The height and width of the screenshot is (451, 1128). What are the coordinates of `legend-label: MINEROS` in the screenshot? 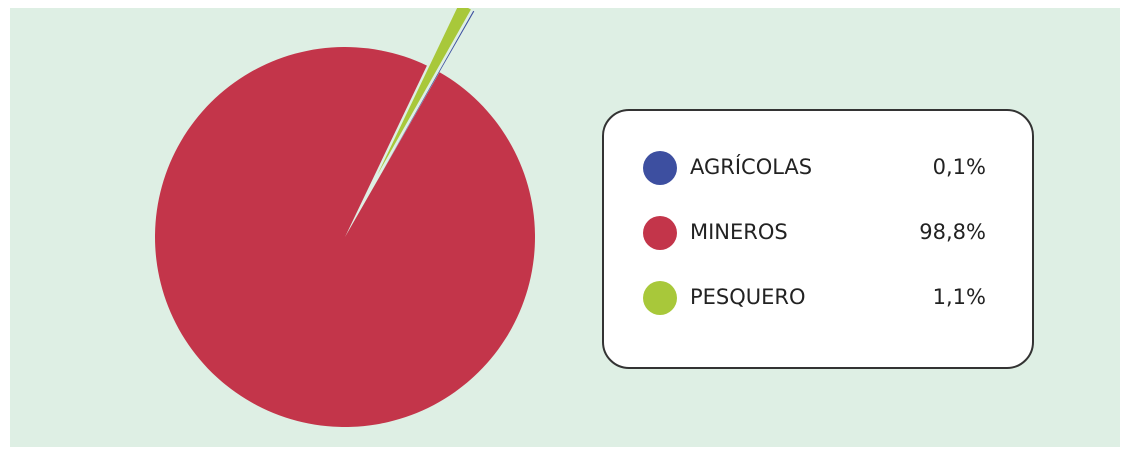 It's located at (739, 232).